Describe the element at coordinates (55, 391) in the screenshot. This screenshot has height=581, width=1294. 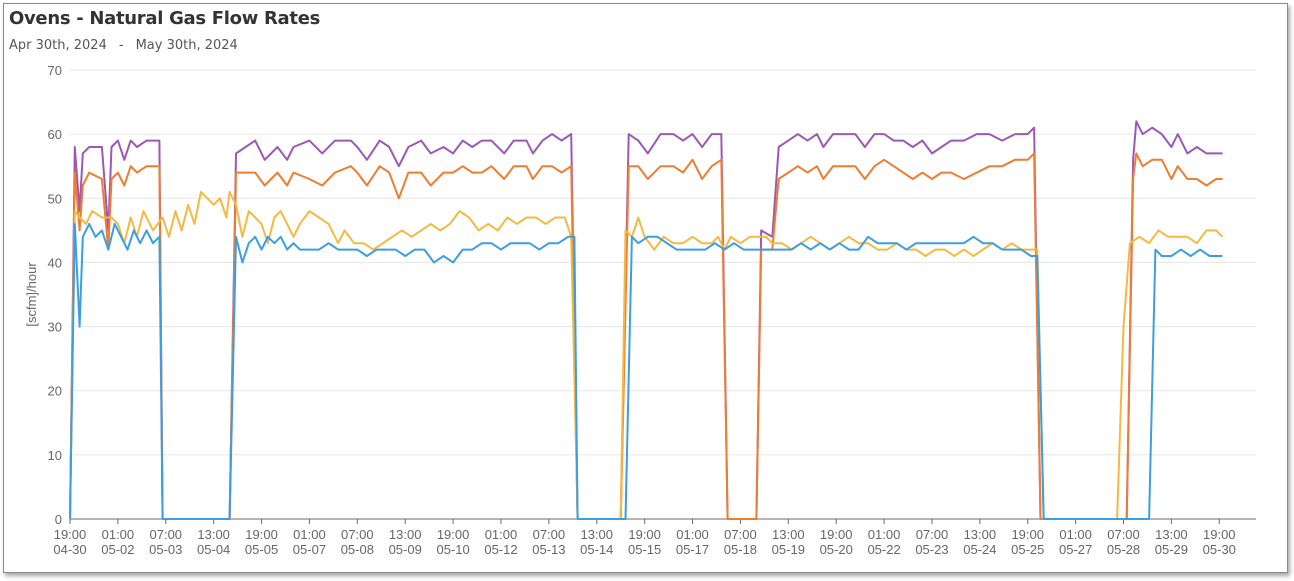
I see `y-tick-label: 20` at that location.